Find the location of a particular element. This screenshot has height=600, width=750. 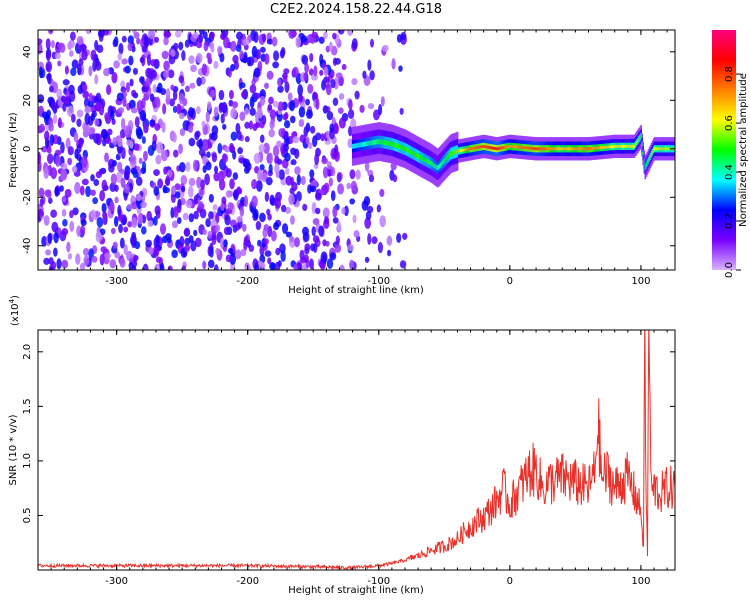

y-tick-label: 20 is located at coordinates (27, 100).